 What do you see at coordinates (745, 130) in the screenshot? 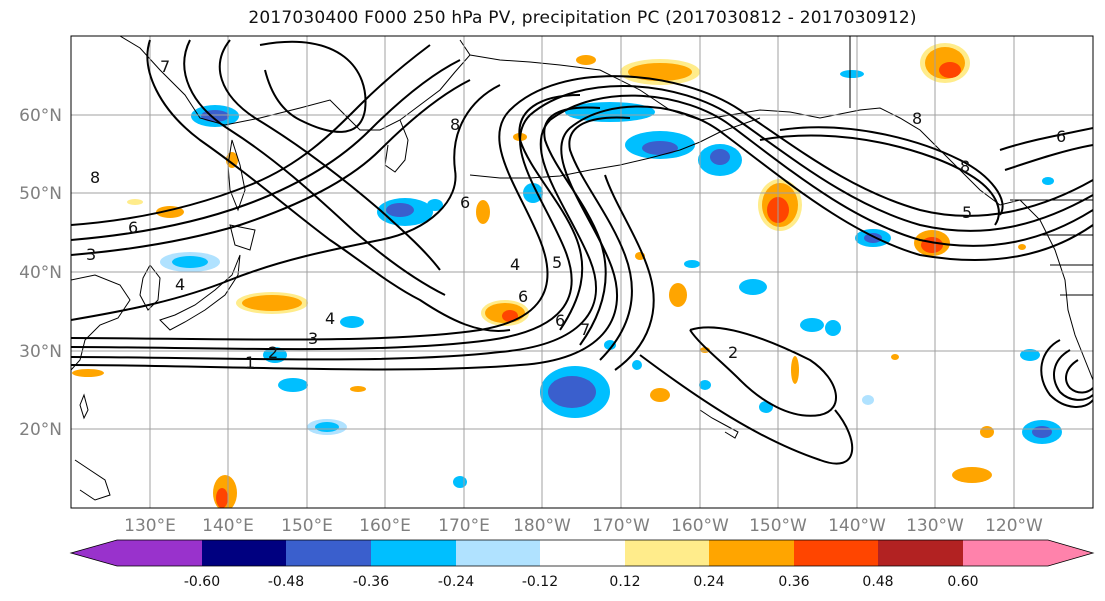
I see `coastline-alaska` at bounding box center [745, 130].